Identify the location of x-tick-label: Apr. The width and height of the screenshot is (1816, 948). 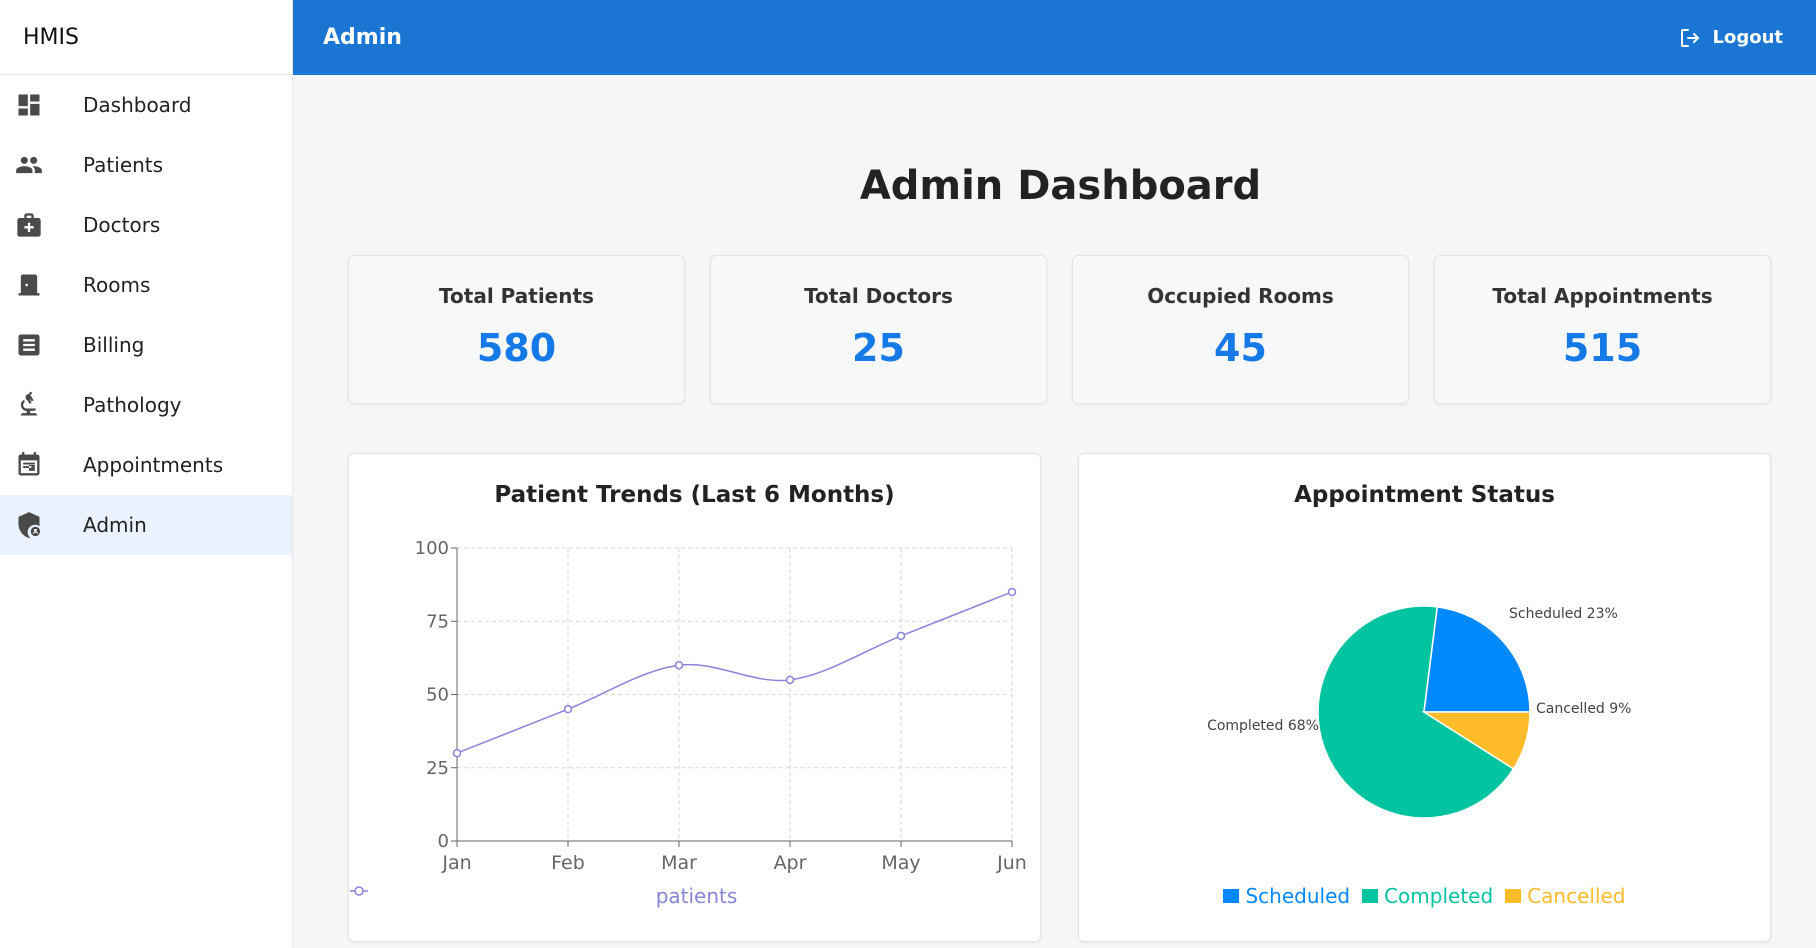
(790, 863).